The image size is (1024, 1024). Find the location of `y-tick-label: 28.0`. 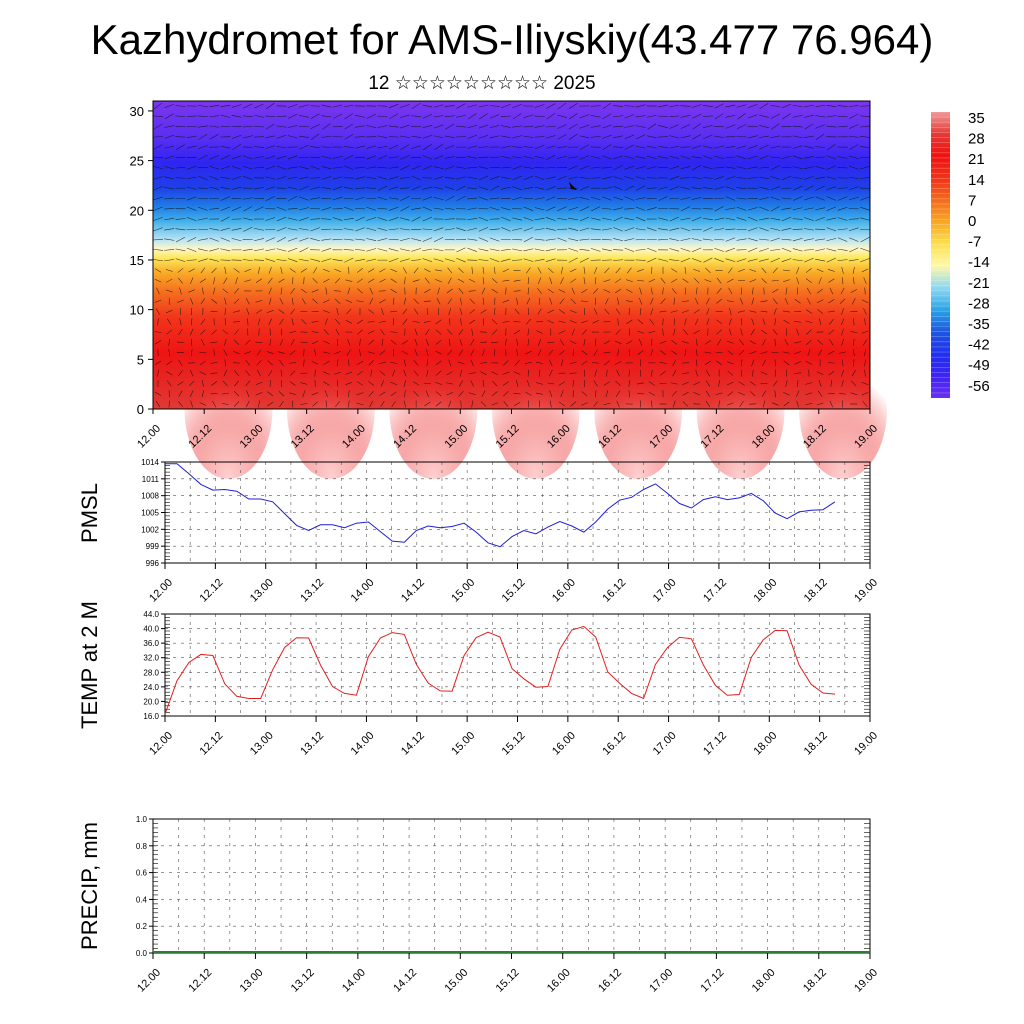

y-tick-label: 28.0 is located at coordinates (151, 672).